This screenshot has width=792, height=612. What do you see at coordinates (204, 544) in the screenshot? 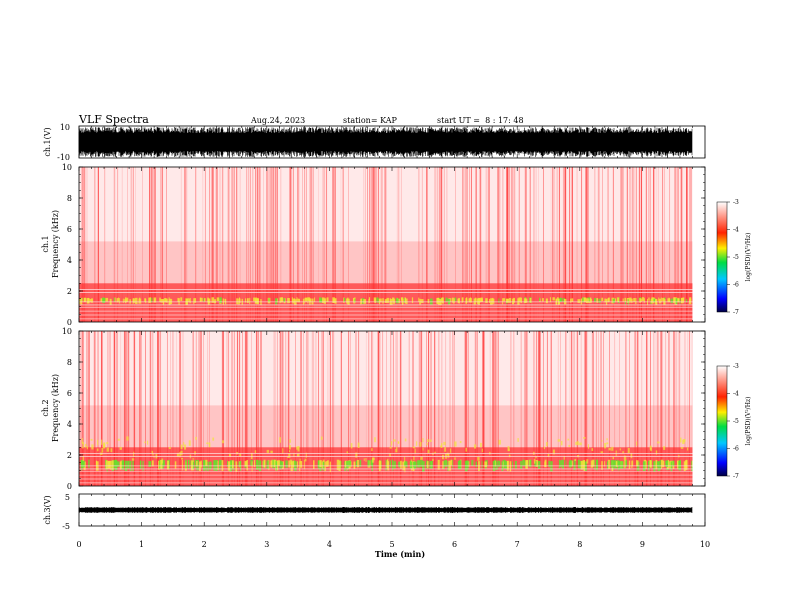
I see `time-tick-label: 2` at bounding box center [204, 544].